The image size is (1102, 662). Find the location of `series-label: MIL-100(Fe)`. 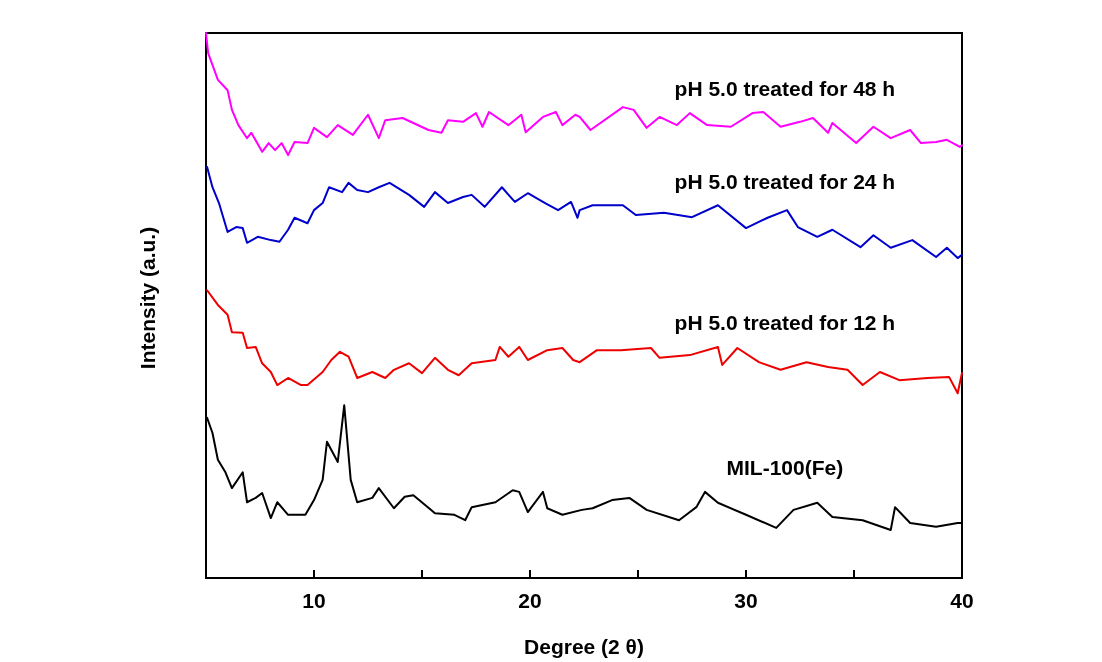

series-label: MIL-100(Fe) is located at coordinates (785, 468).